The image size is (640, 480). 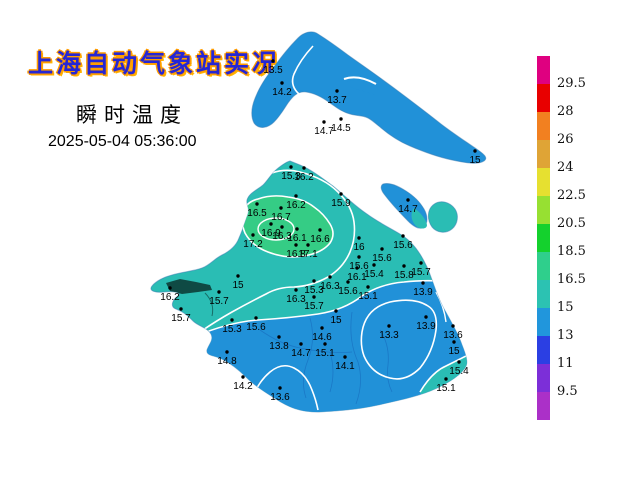 What do you see at coordinates (320, 239) in the screenshot?
I see `station-temperature-label: 16.6` at bounding box center [320, 239].